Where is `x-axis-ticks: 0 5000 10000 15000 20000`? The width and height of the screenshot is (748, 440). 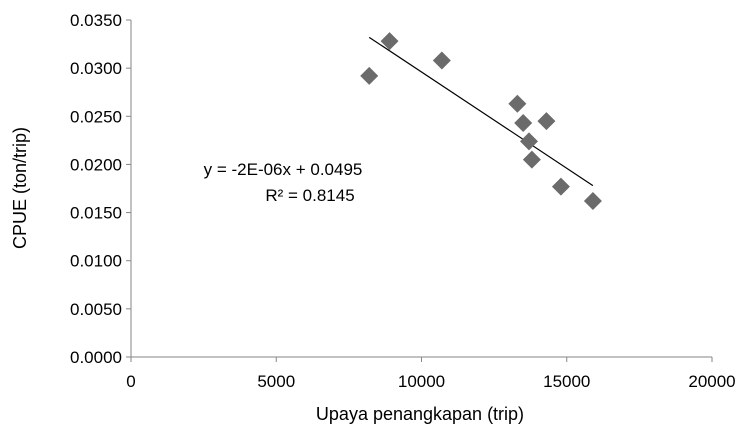 x-axis-ticks: 0 5000 10000 15000 20000 is located at coordinates (431, 374).